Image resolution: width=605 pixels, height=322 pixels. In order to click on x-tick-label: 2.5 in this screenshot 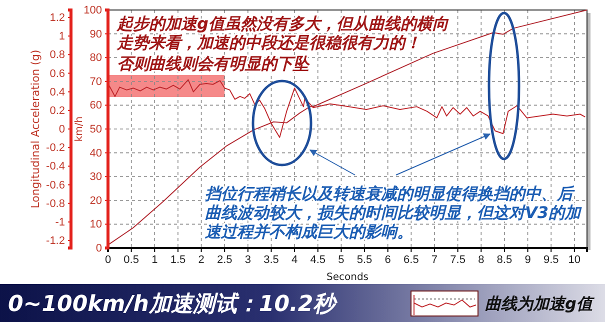, I will do `click(224, 260)`.